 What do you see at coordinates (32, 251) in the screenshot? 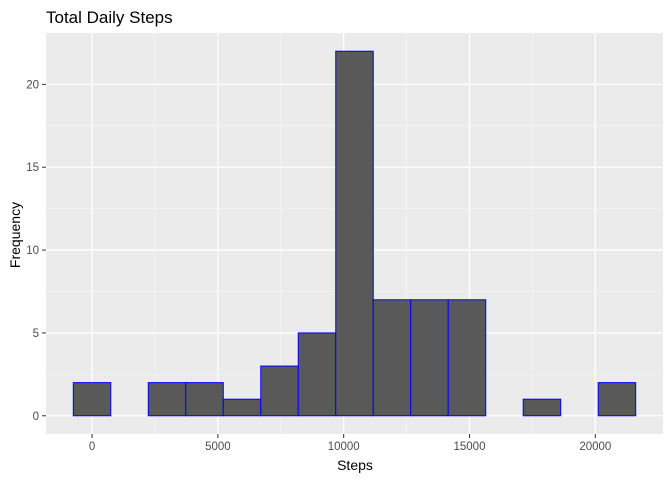
I see `y-tick-label: 10` at bounding box center [32, 251].